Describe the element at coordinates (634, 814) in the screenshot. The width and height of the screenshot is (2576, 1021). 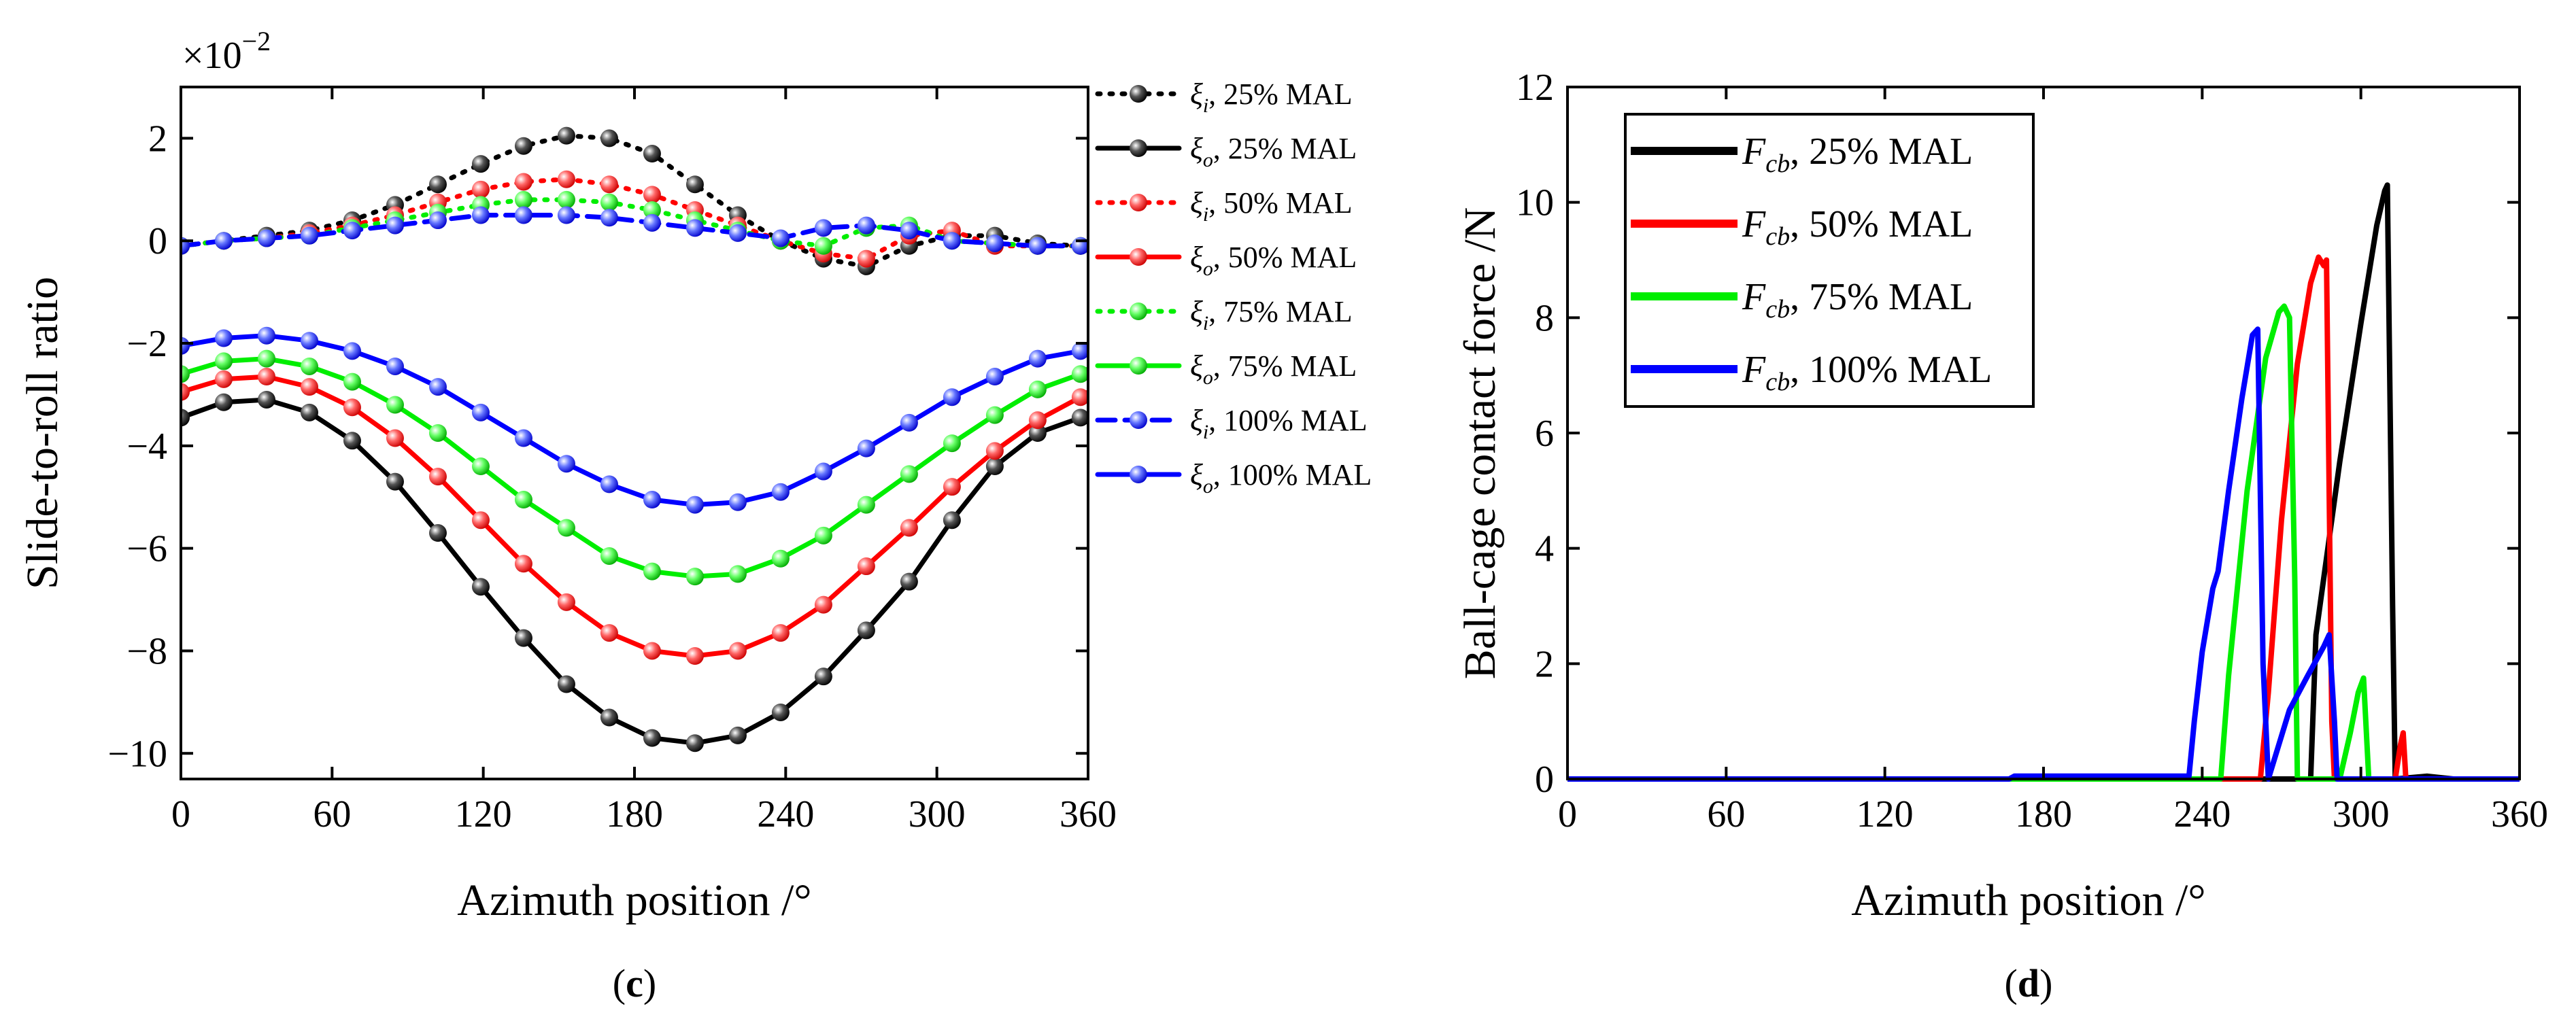
I see `panel-c-xtick-label: 180` at that location.